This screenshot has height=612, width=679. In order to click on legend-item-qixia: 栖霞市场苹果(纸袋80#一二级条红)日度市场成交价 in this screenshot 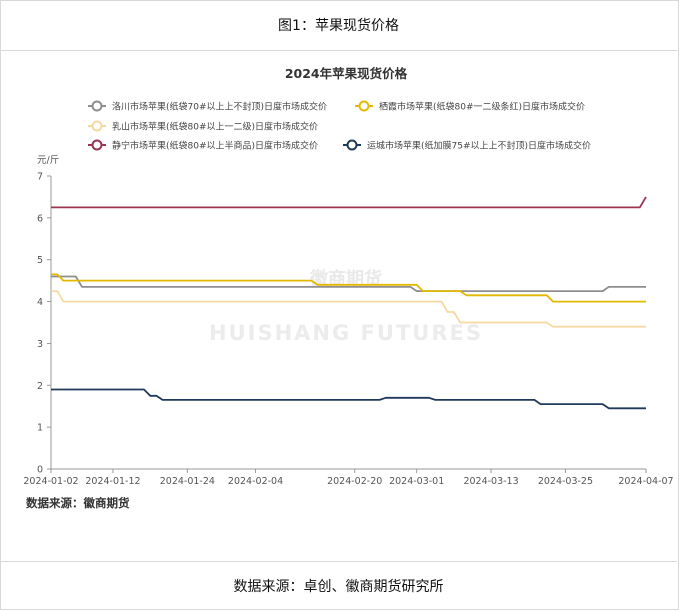, I will do `click(470, 106)`.